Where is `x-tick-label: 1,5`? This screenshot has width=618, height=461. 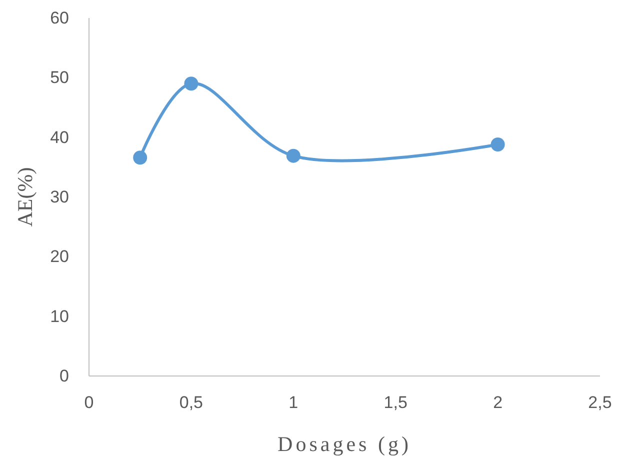 x-tick-label: 1,5 is located at coordinates (396, 402).